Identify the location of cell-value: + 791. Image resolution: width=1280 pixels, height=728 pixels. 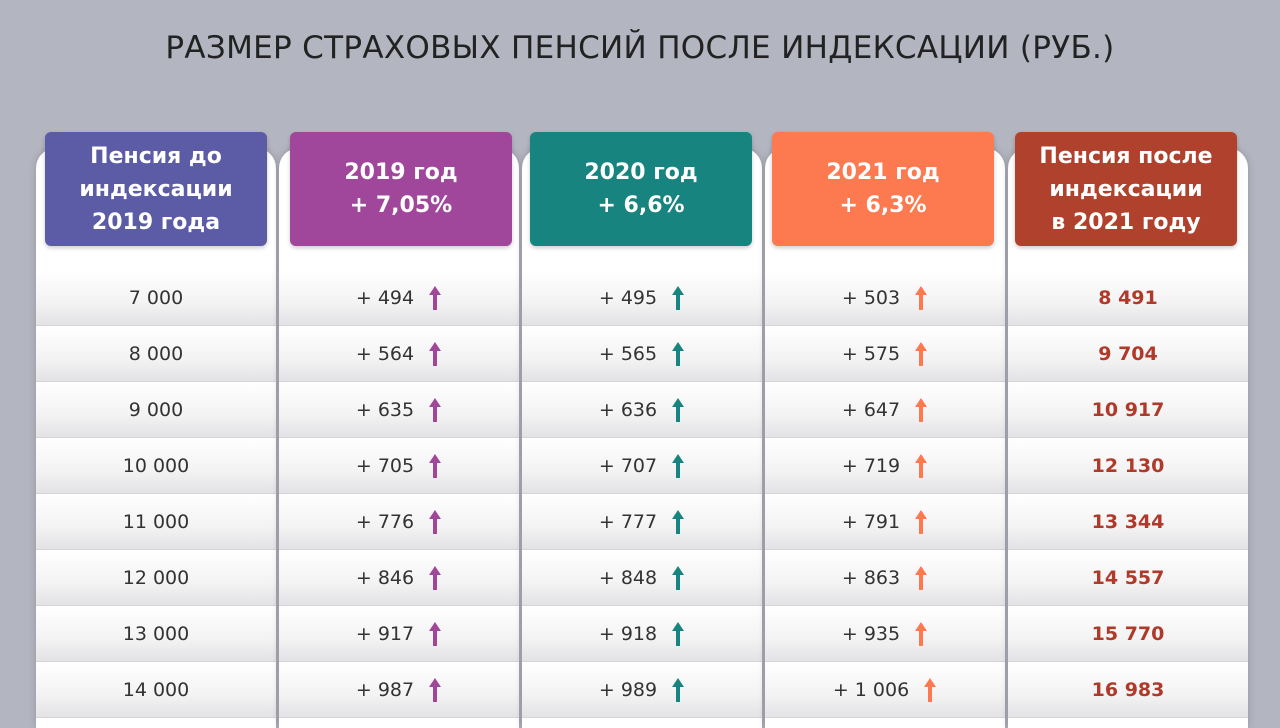
(871, 521).